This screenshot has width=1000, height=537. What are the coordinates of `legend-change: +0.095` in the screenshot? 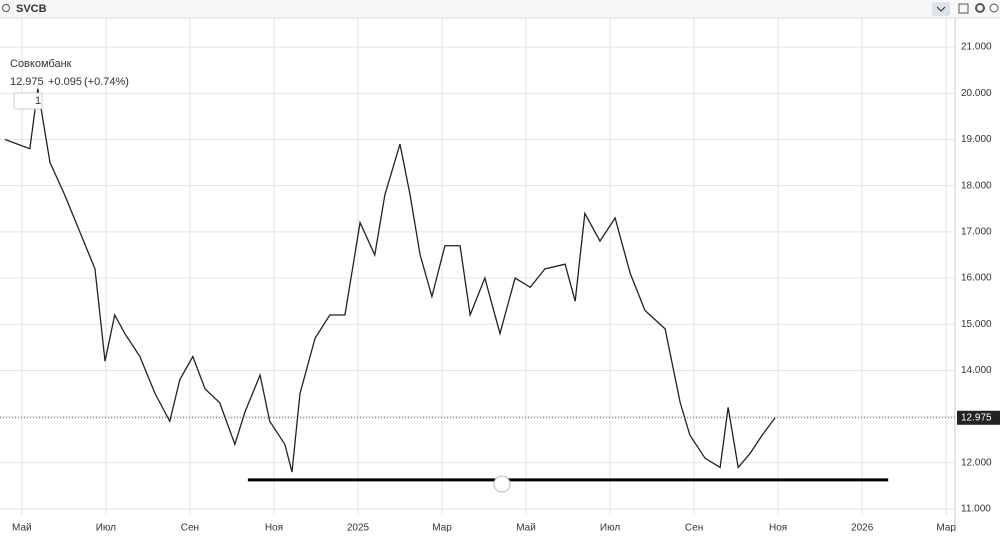 It's located at (65, 82).